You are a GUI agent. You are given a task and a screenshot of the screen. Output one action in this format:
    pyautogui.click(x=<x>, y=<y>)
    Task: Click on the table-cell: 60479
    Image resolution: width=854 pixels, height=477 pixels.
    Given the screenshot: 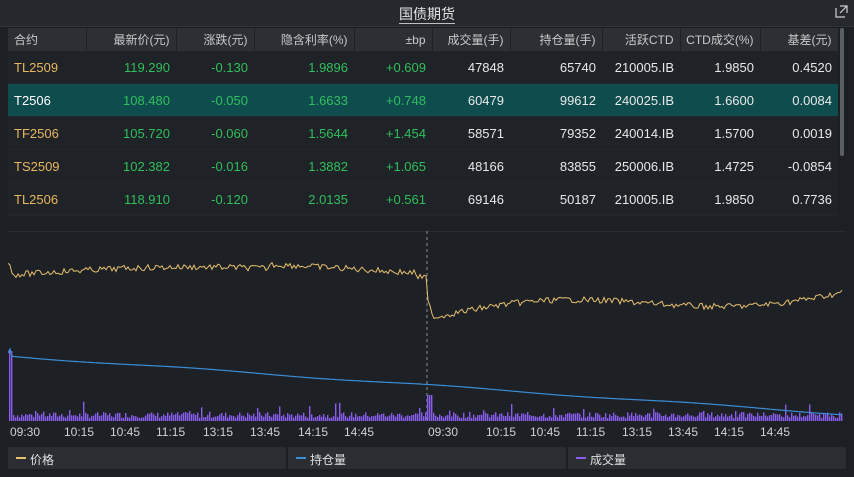 What is the action you would take?
    pyautogui.click(x=471, y=100)
    